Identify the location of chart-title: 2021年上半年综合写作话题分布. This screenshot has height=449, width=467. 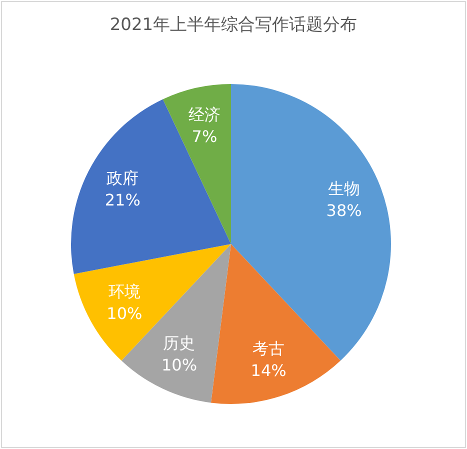
(234, 25).